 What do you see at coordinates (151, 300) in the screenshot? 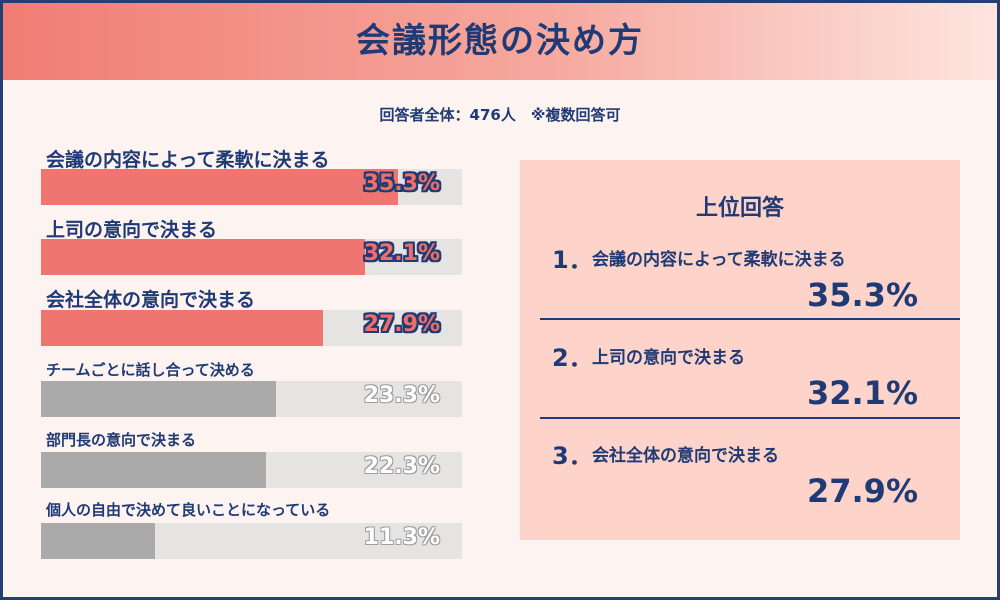
I see `bar-label: 会社全体の意向で決まる` at bounding box center [151, 300].